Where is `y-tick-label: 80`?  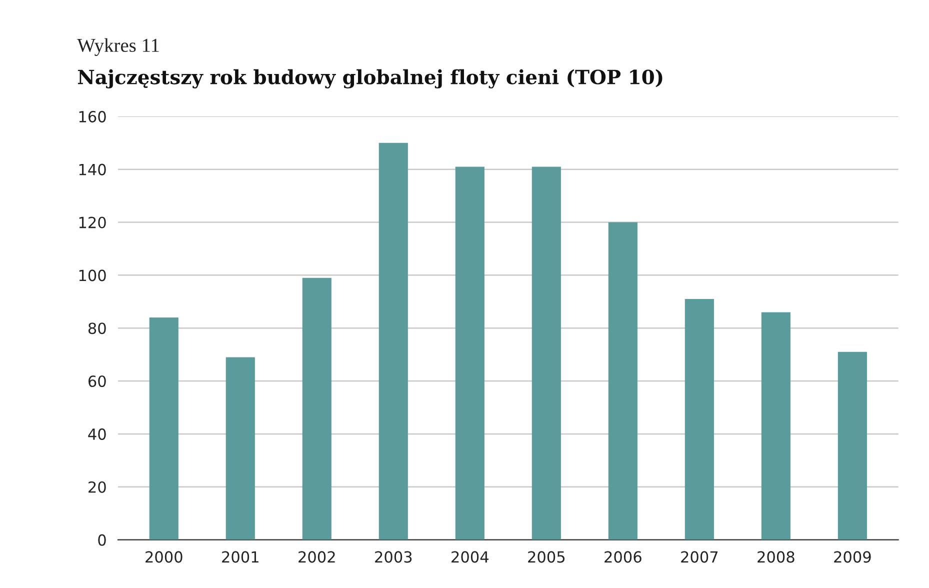 y-tick-label: 80 is located at coordinates (97, 328).